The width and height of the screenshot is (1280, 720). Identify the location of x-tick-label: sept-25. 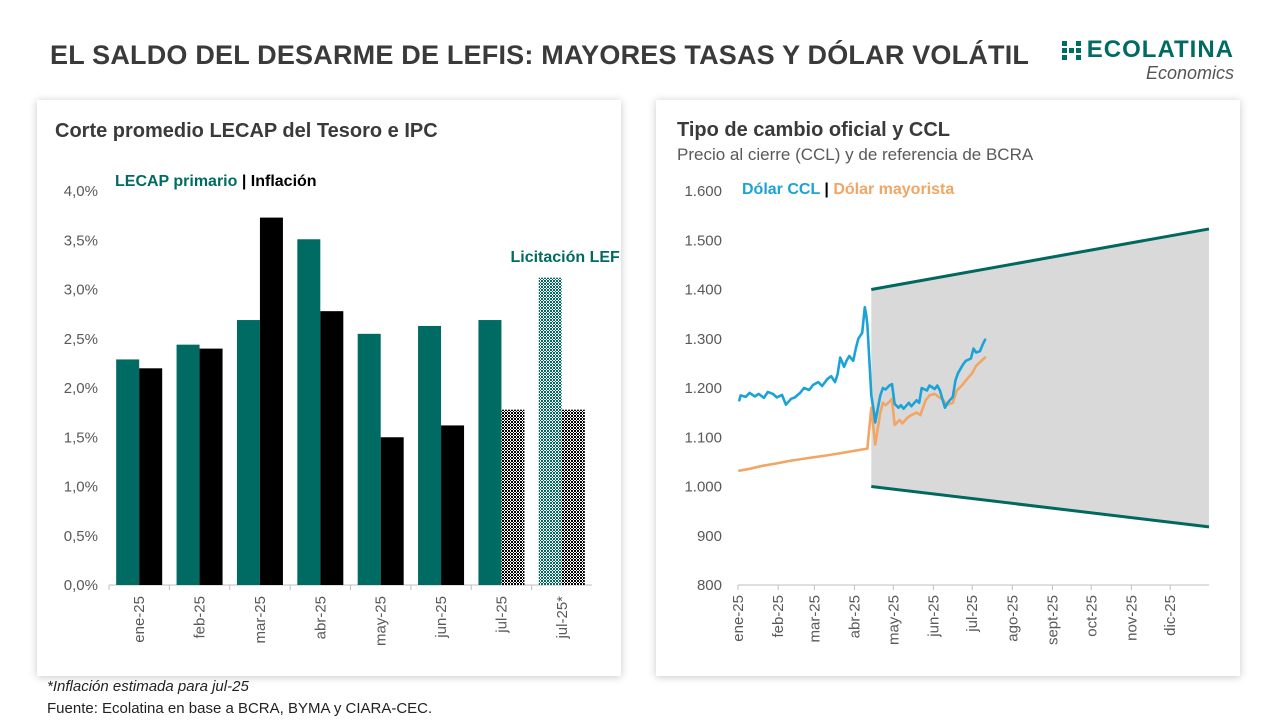
(1052, 620).